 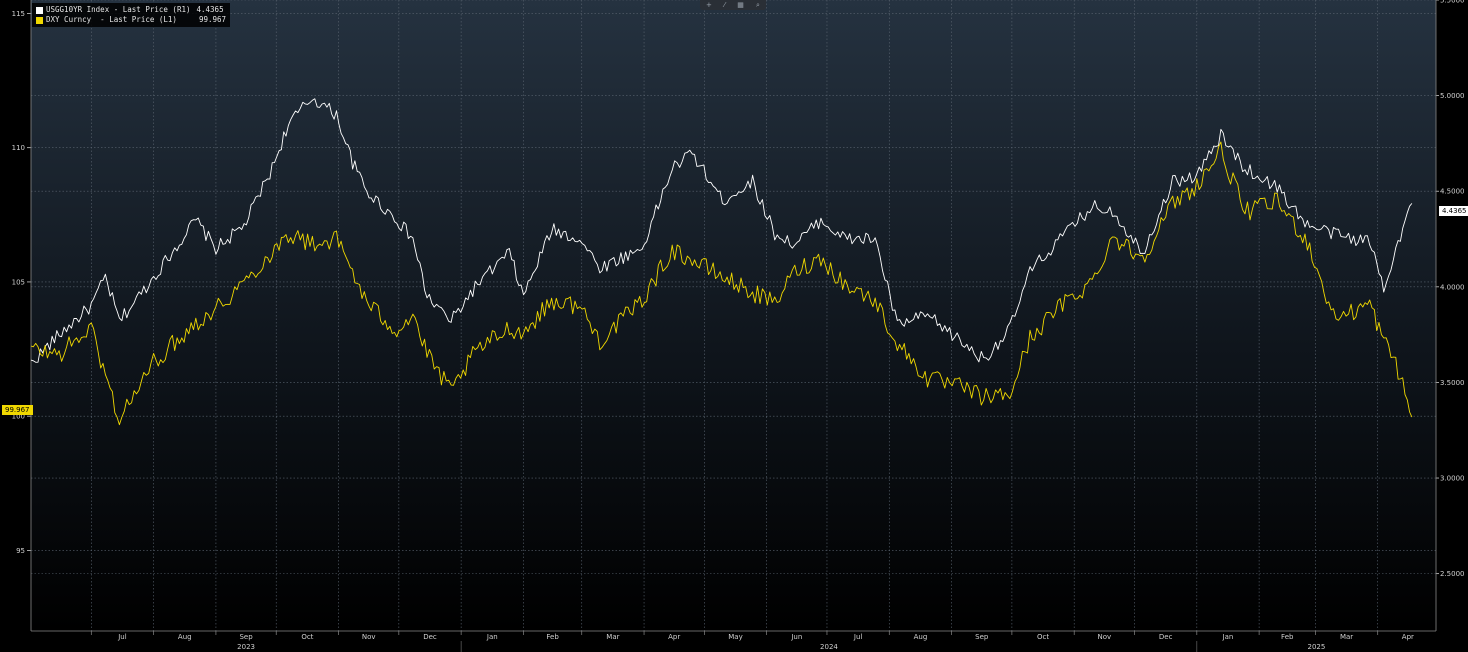 I want to click on legend-swatch-yellow, so click(x=39, y=20).